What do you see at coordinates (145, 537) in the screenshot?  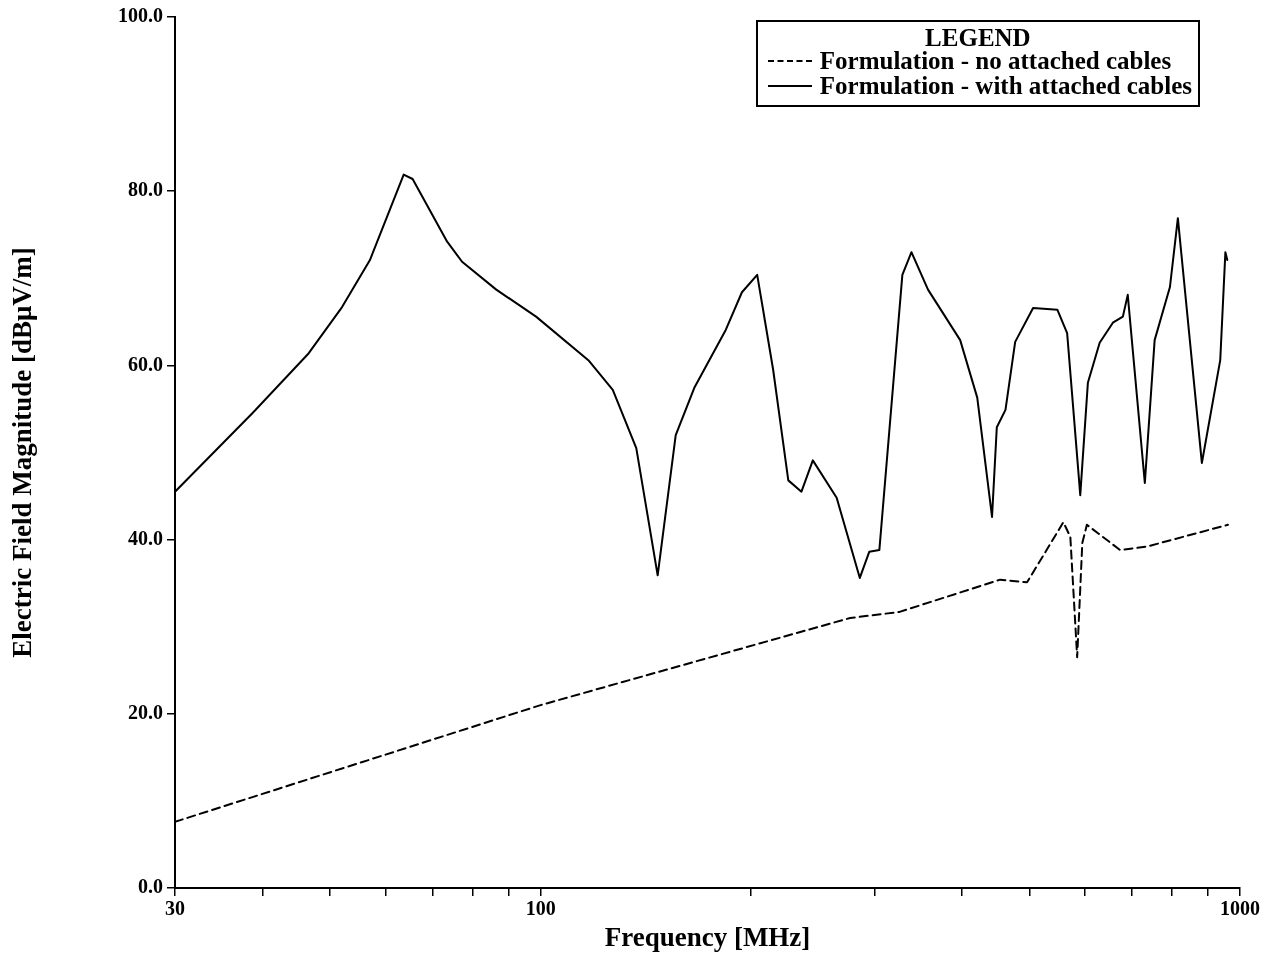 I see `y-tick-label: 40.0` at bounding box center [145, 537].